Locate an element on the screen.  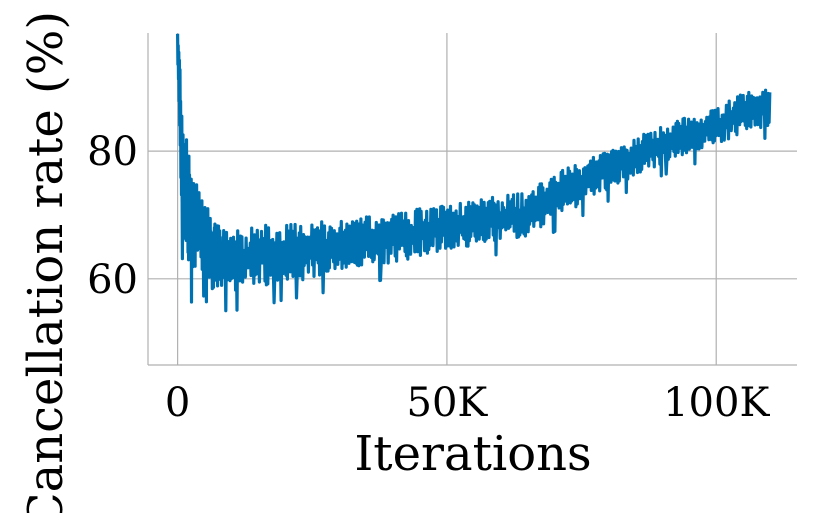
x-tick-label: 0 is located at coordinates (177, 403).